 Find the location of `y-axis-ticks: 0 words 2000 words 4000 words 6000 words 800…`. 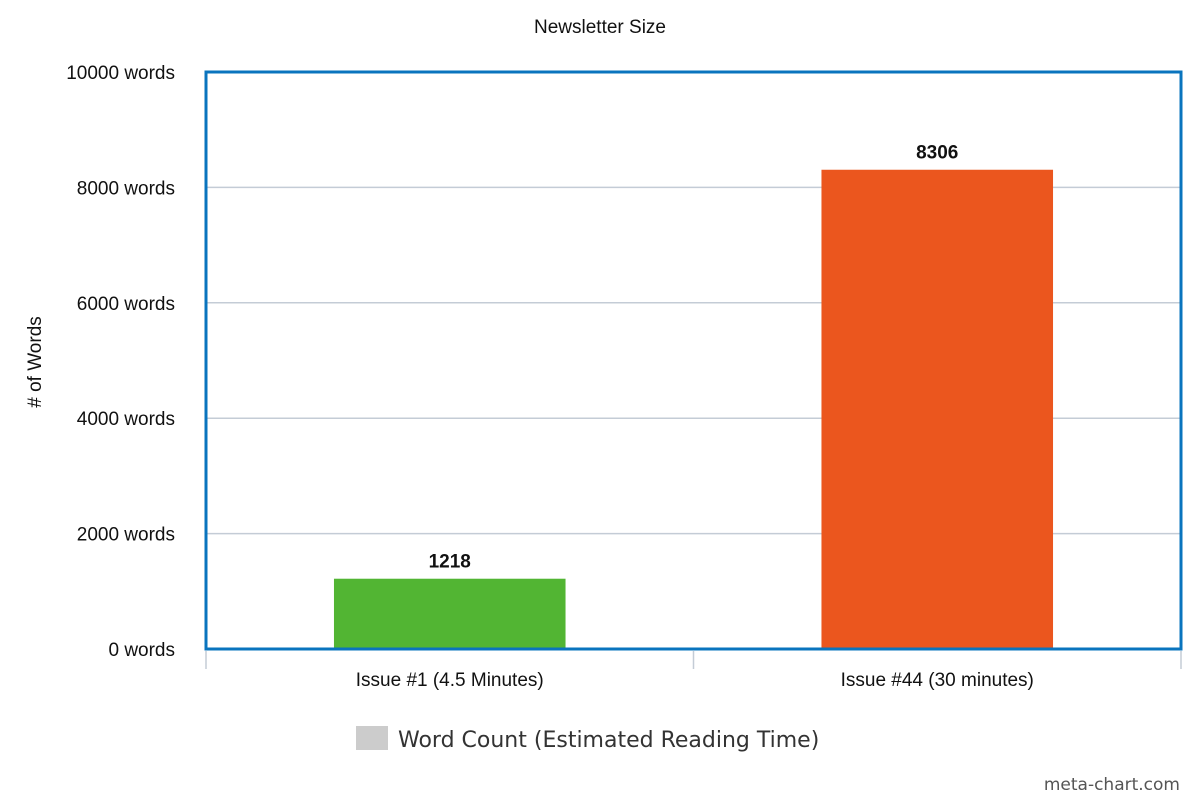

y-axis-ticks: 0 words 2000 words 4000 words 6000 words 800… is located at coordinates (120, 362).